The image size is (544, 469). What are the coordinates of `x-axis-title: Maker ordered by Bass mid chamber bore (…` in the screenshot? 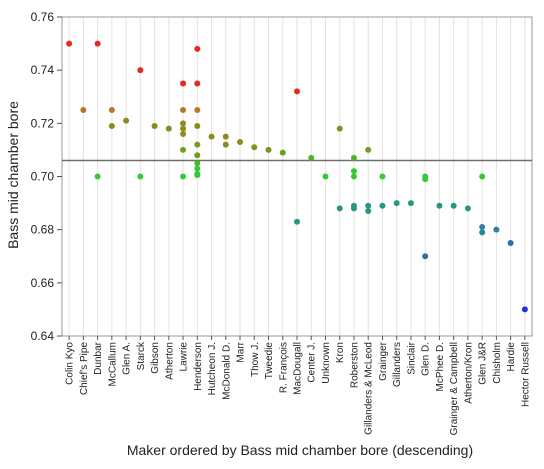 It's located at (300, 450).